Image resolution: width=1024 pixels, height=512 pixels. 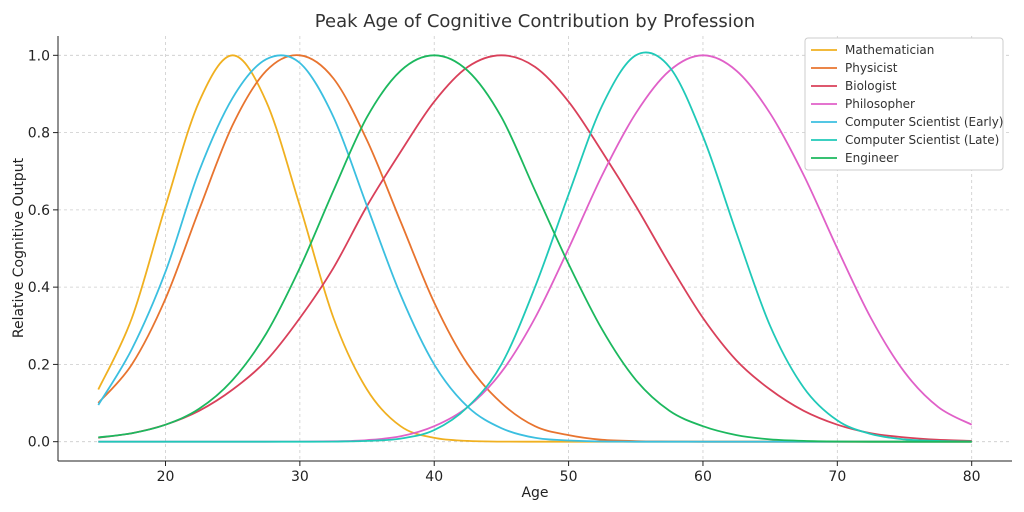 What do you see at coordinates (703, 477) in the screenshot?
I see `x-tick-label: 60` at bounding box center [703, 477].